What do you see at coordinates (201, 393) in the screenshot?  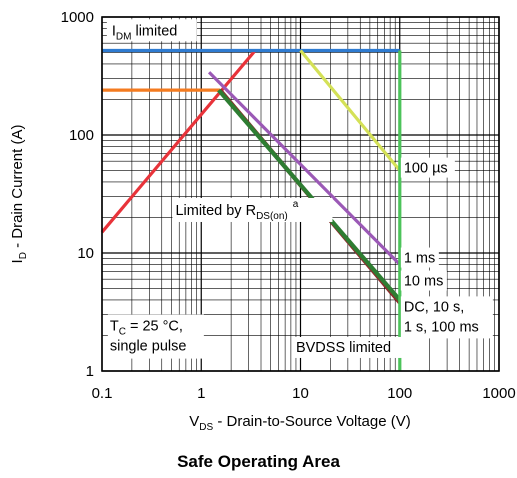 I see `x-tick-label: 1` at bounding box center [201, 393].